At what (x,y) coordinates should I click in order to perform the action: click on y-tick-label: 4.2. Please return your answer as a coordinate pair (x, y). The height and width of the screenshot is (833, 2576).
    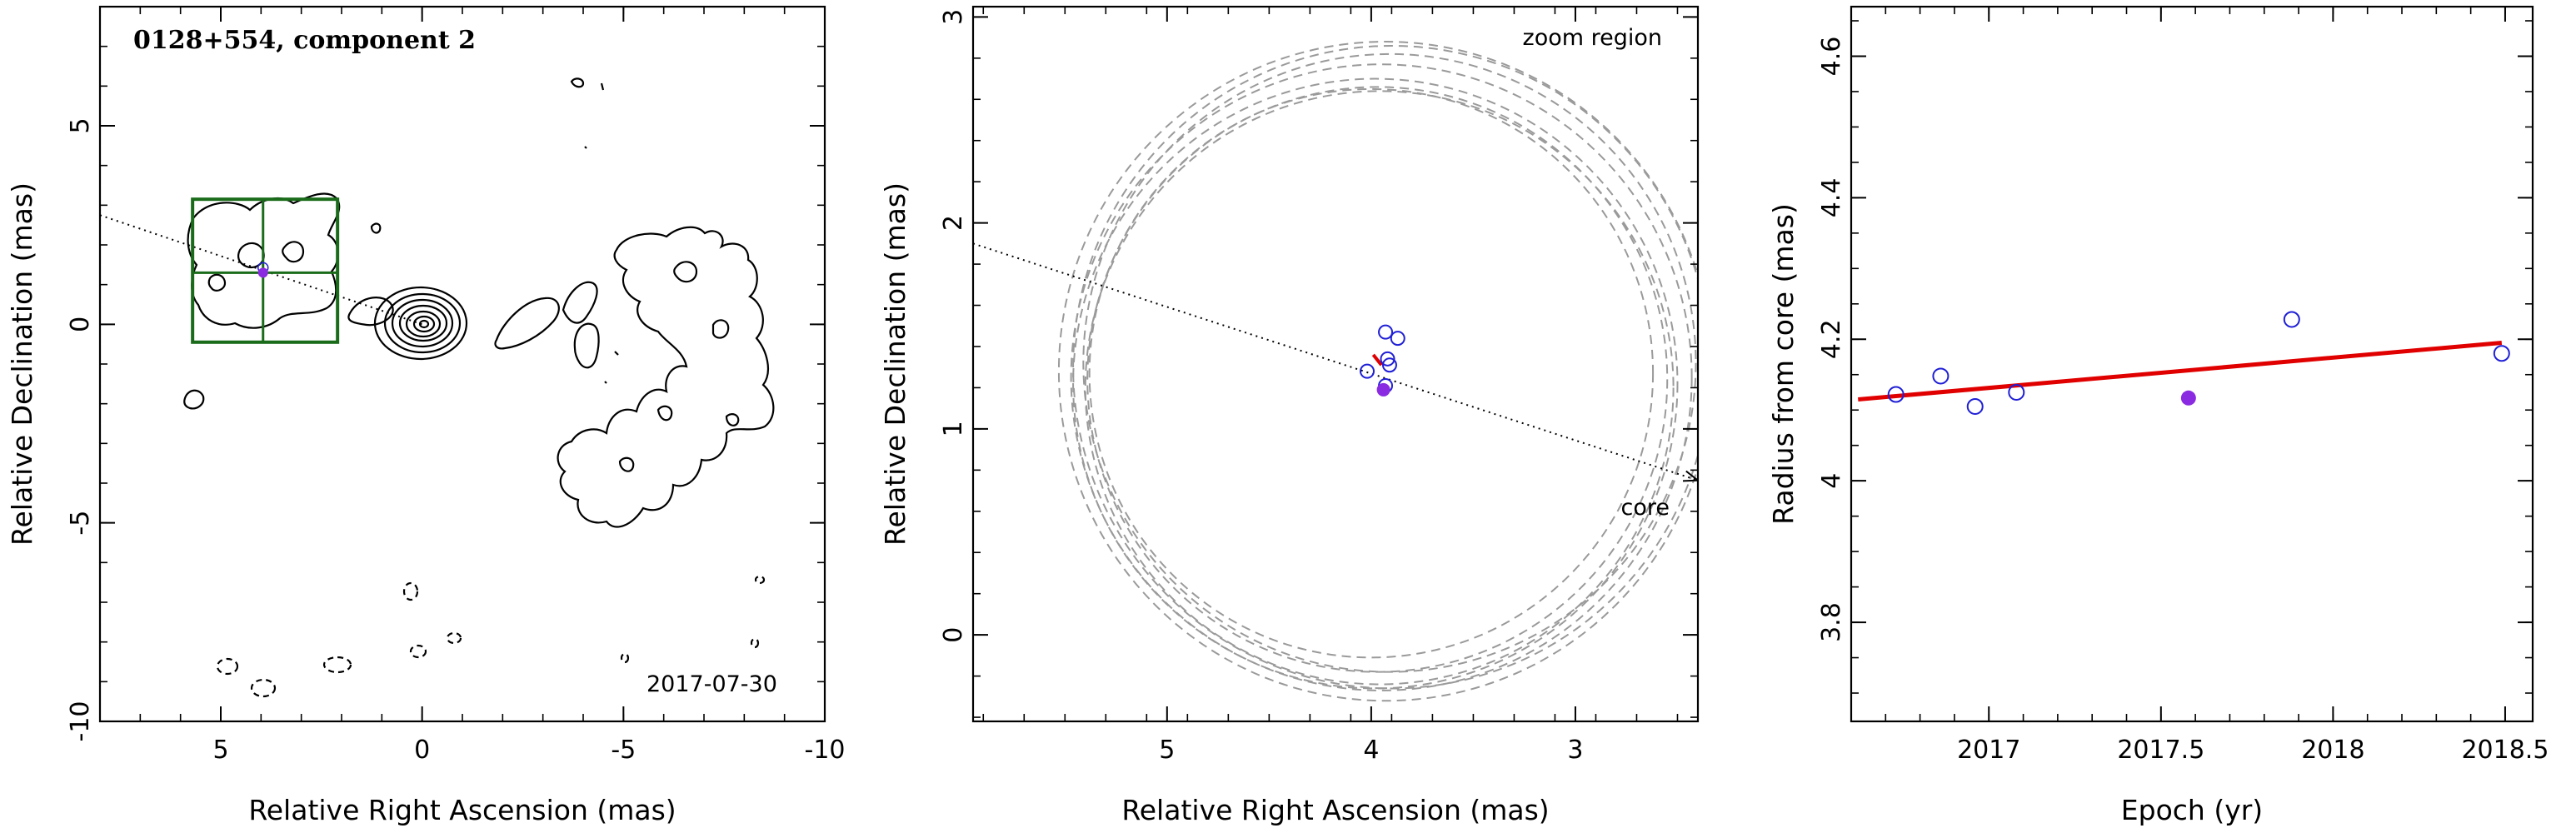
    Looking at the image, I should click on (1831, 339).